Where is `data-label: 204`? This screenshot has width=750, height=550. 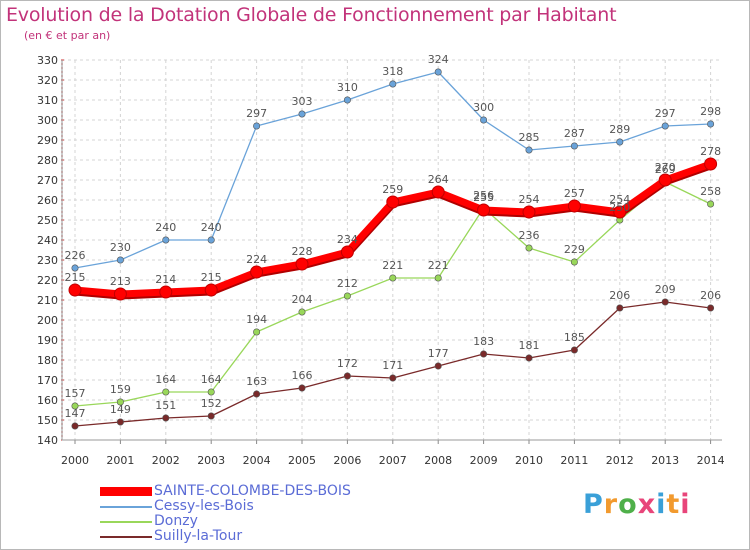
data-label: 204 is located at coordinates (302, 299).